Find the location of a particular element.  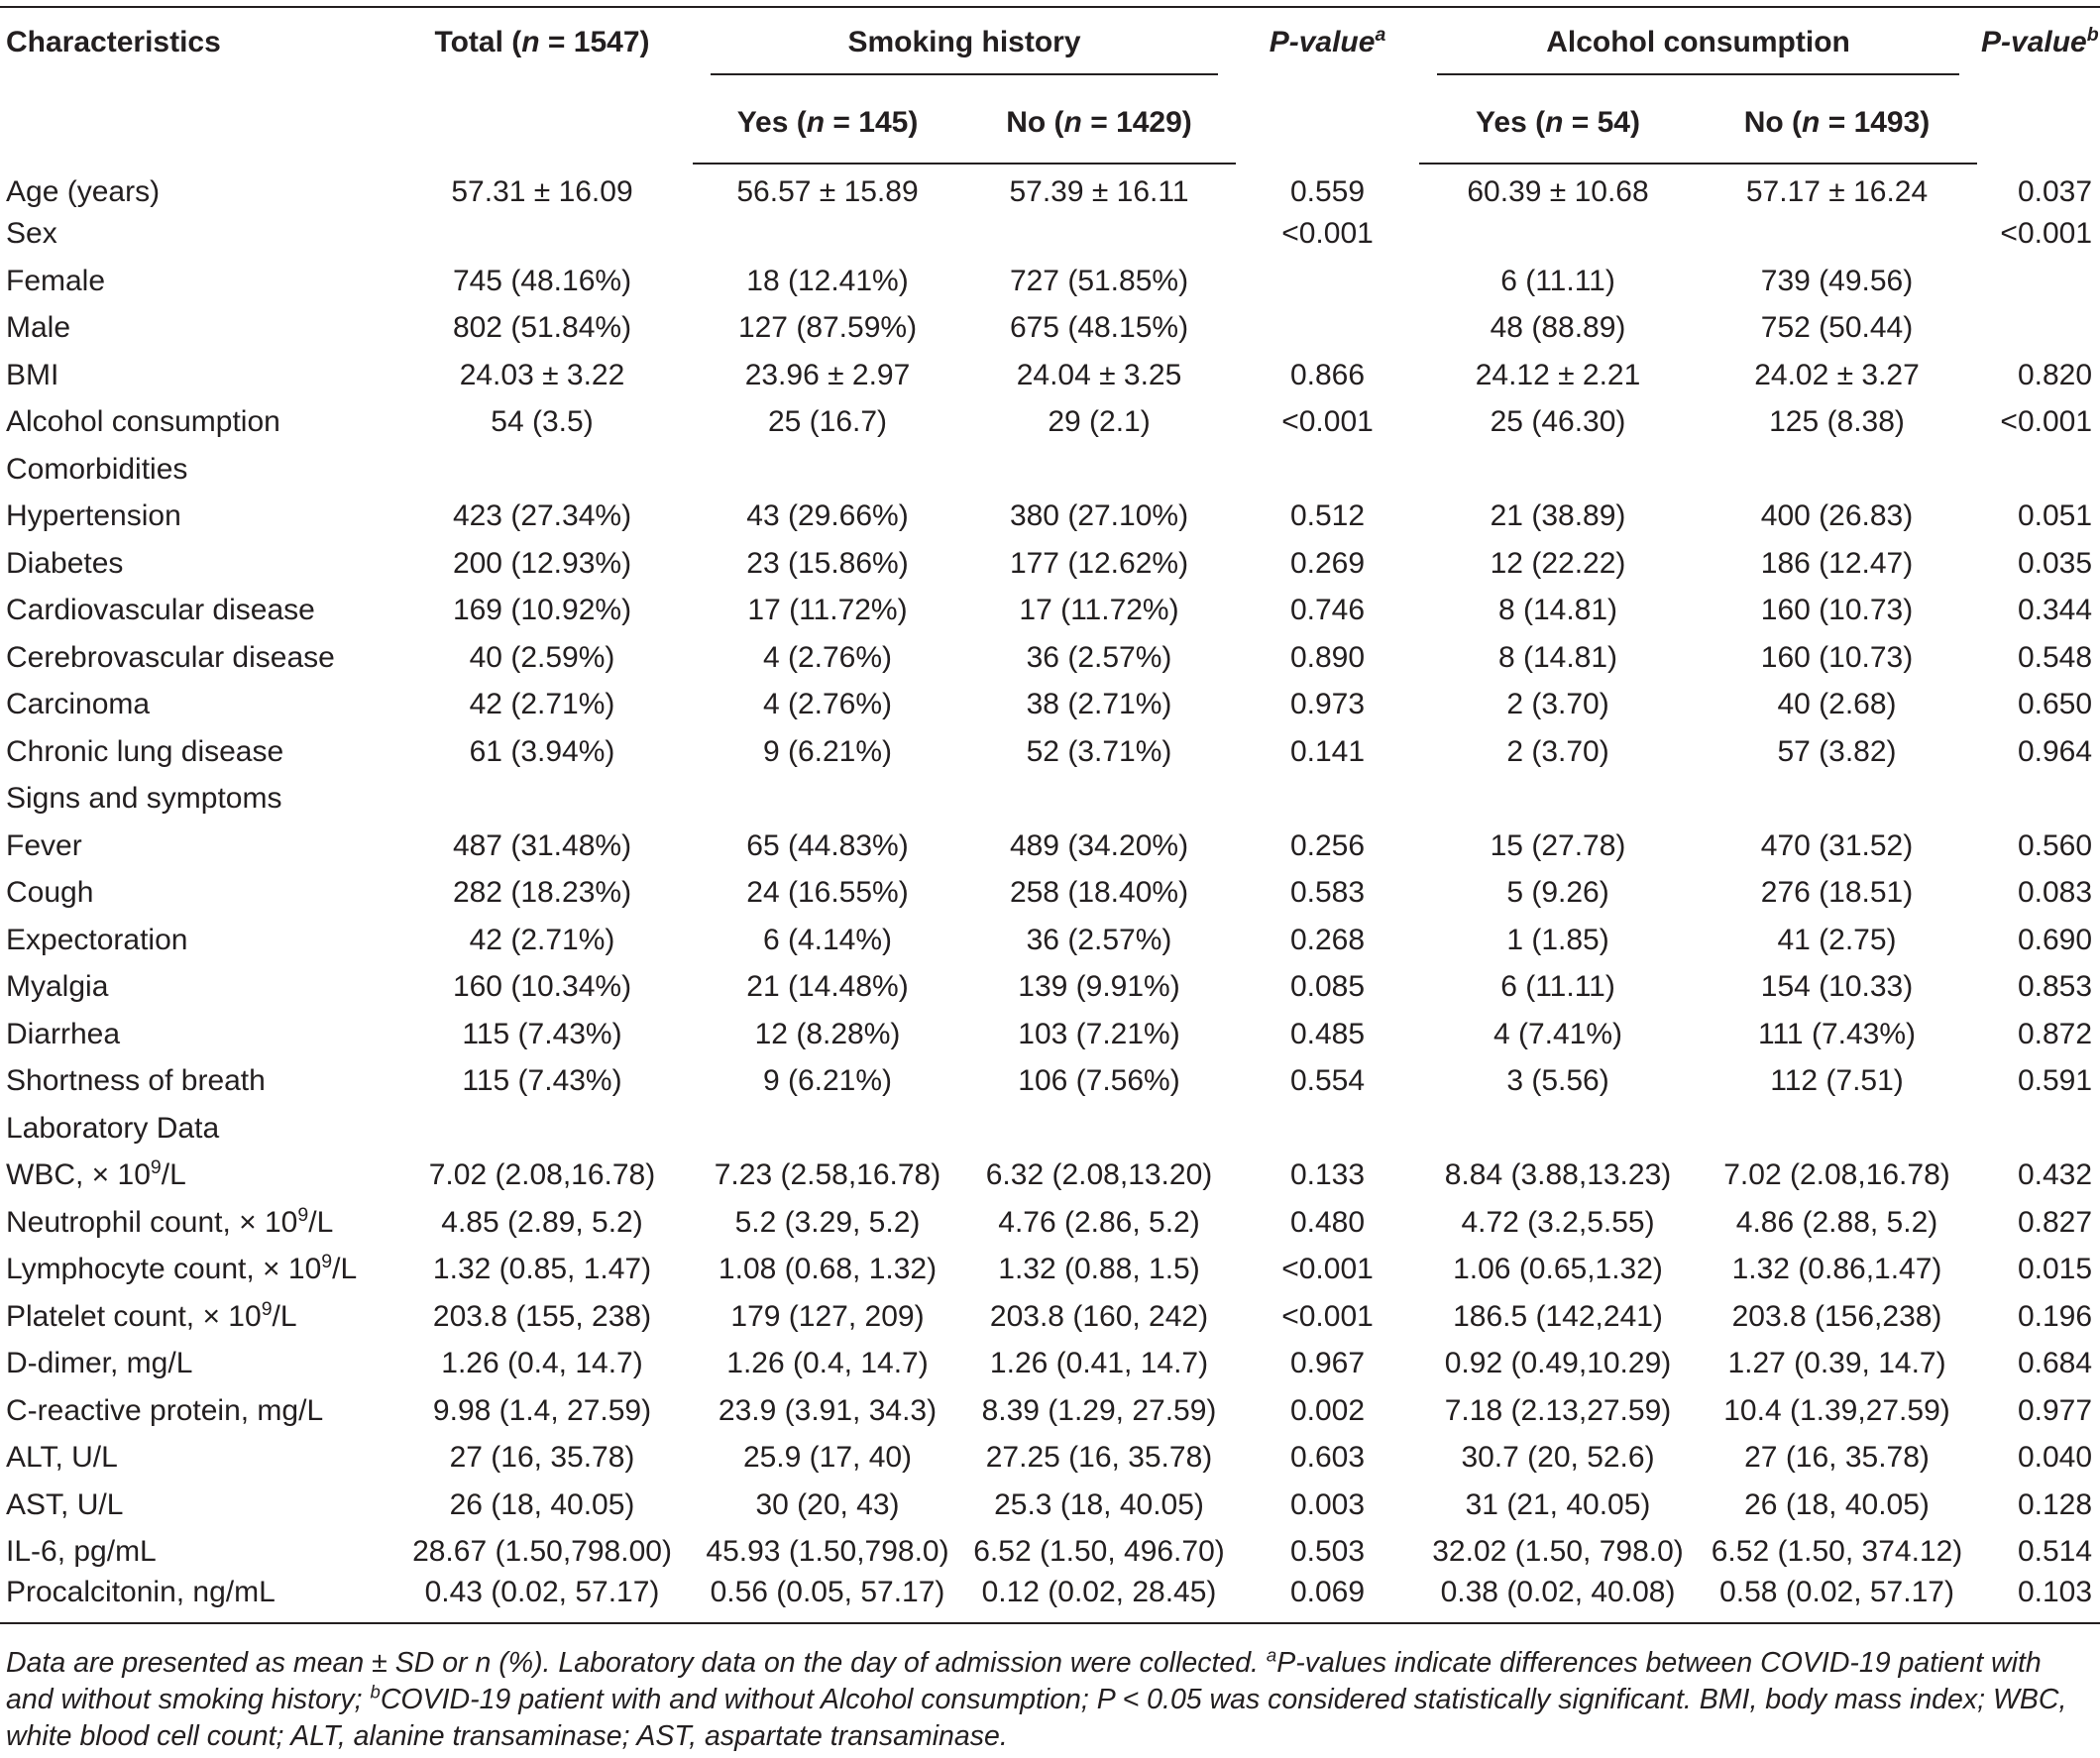

cell-alc-no: 27 (16, 35.78) is located at coordinates (1837, 1458).